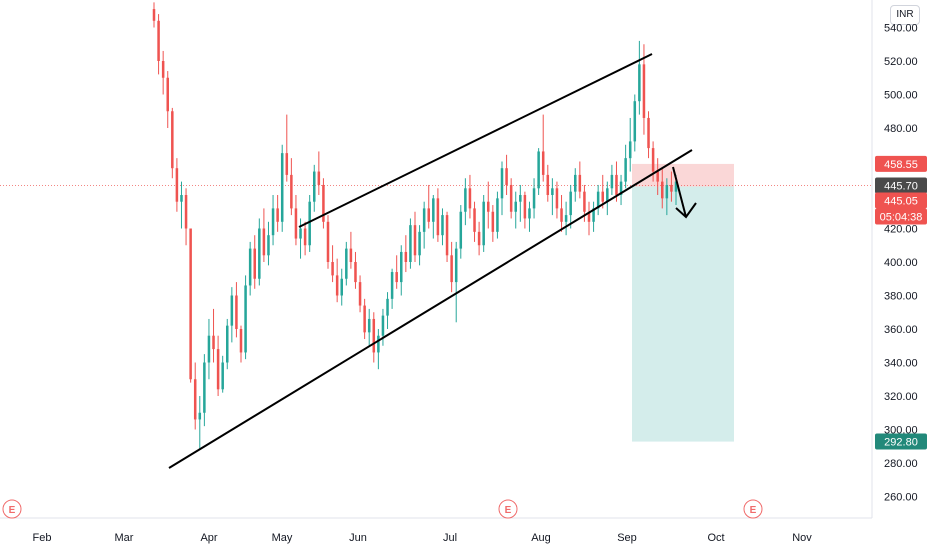 This screenshot has height=550, width=932. I want to click on down-arrow-shaft, so click(679, 192).